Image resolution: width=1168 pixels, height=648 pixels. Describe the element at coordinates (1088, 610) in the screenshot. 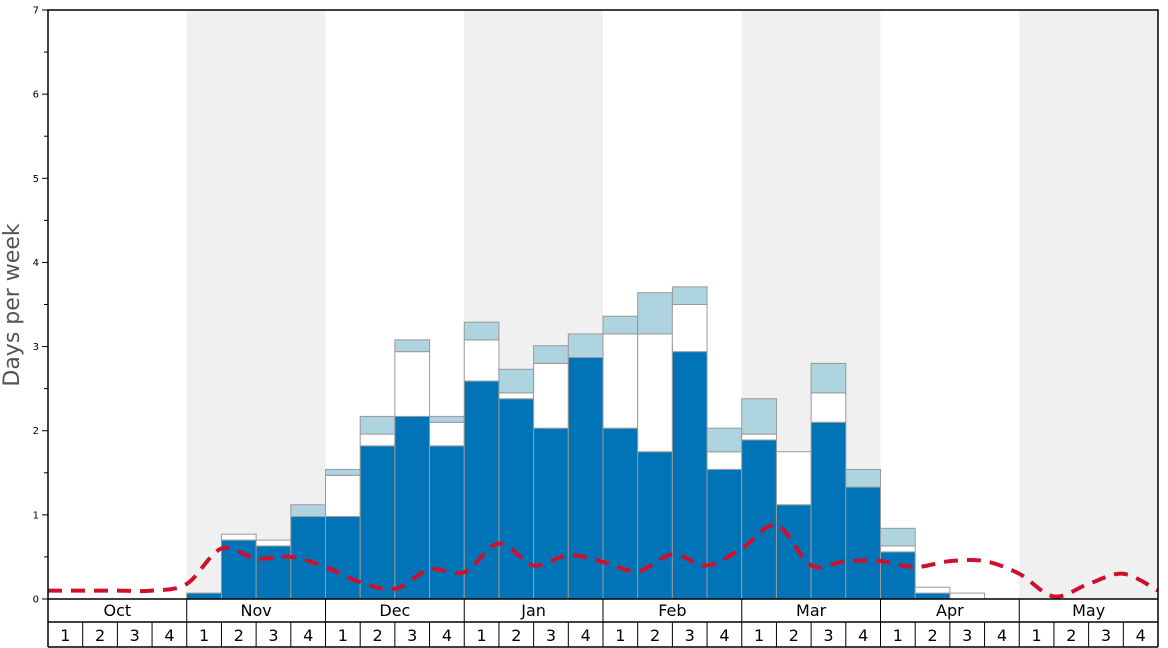

I see `month-label: May` at that location.